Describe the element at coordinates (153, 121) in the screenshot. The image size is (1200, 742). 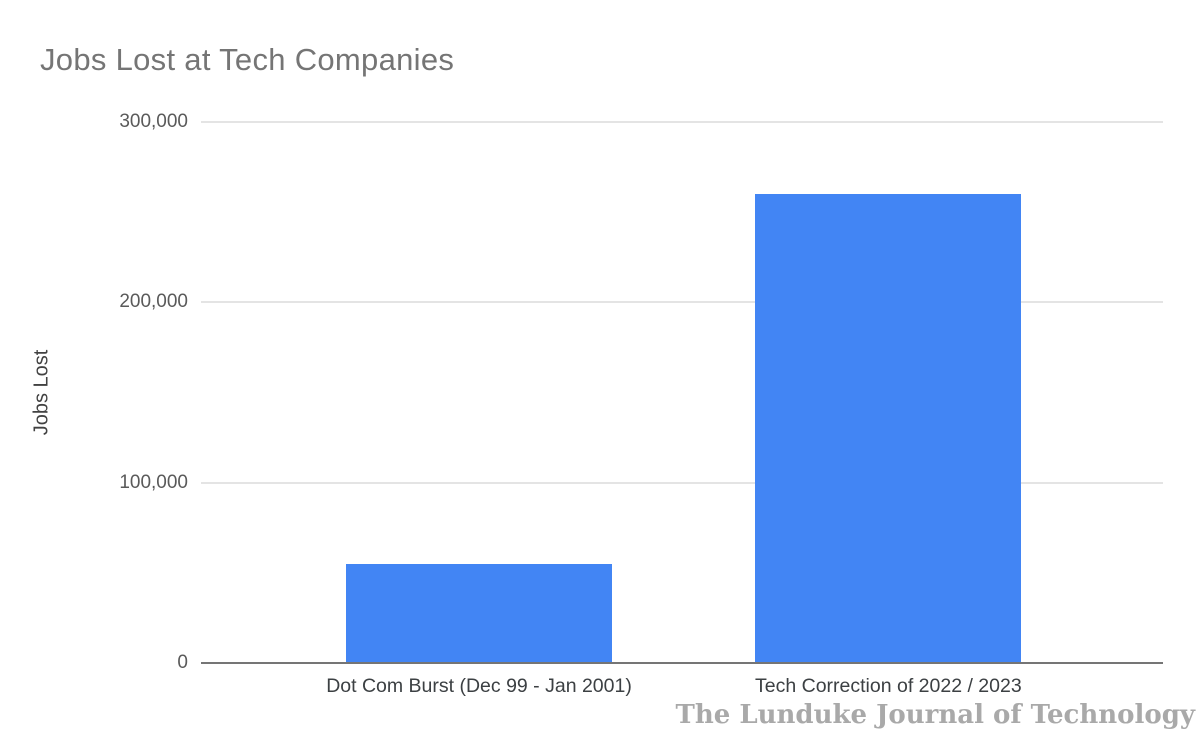
I see `y-tick-label: 300,000` at that location.